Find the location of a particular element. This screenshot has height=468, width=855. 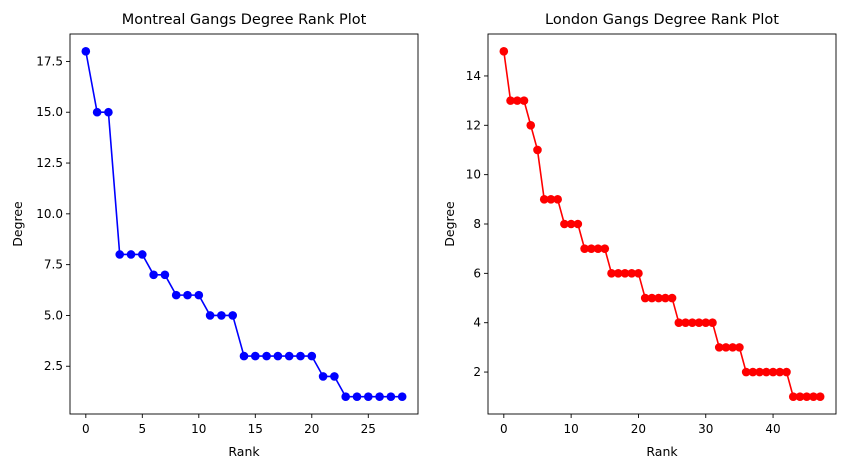

x-tick-label: 40 is located at coordinates (772, 429).